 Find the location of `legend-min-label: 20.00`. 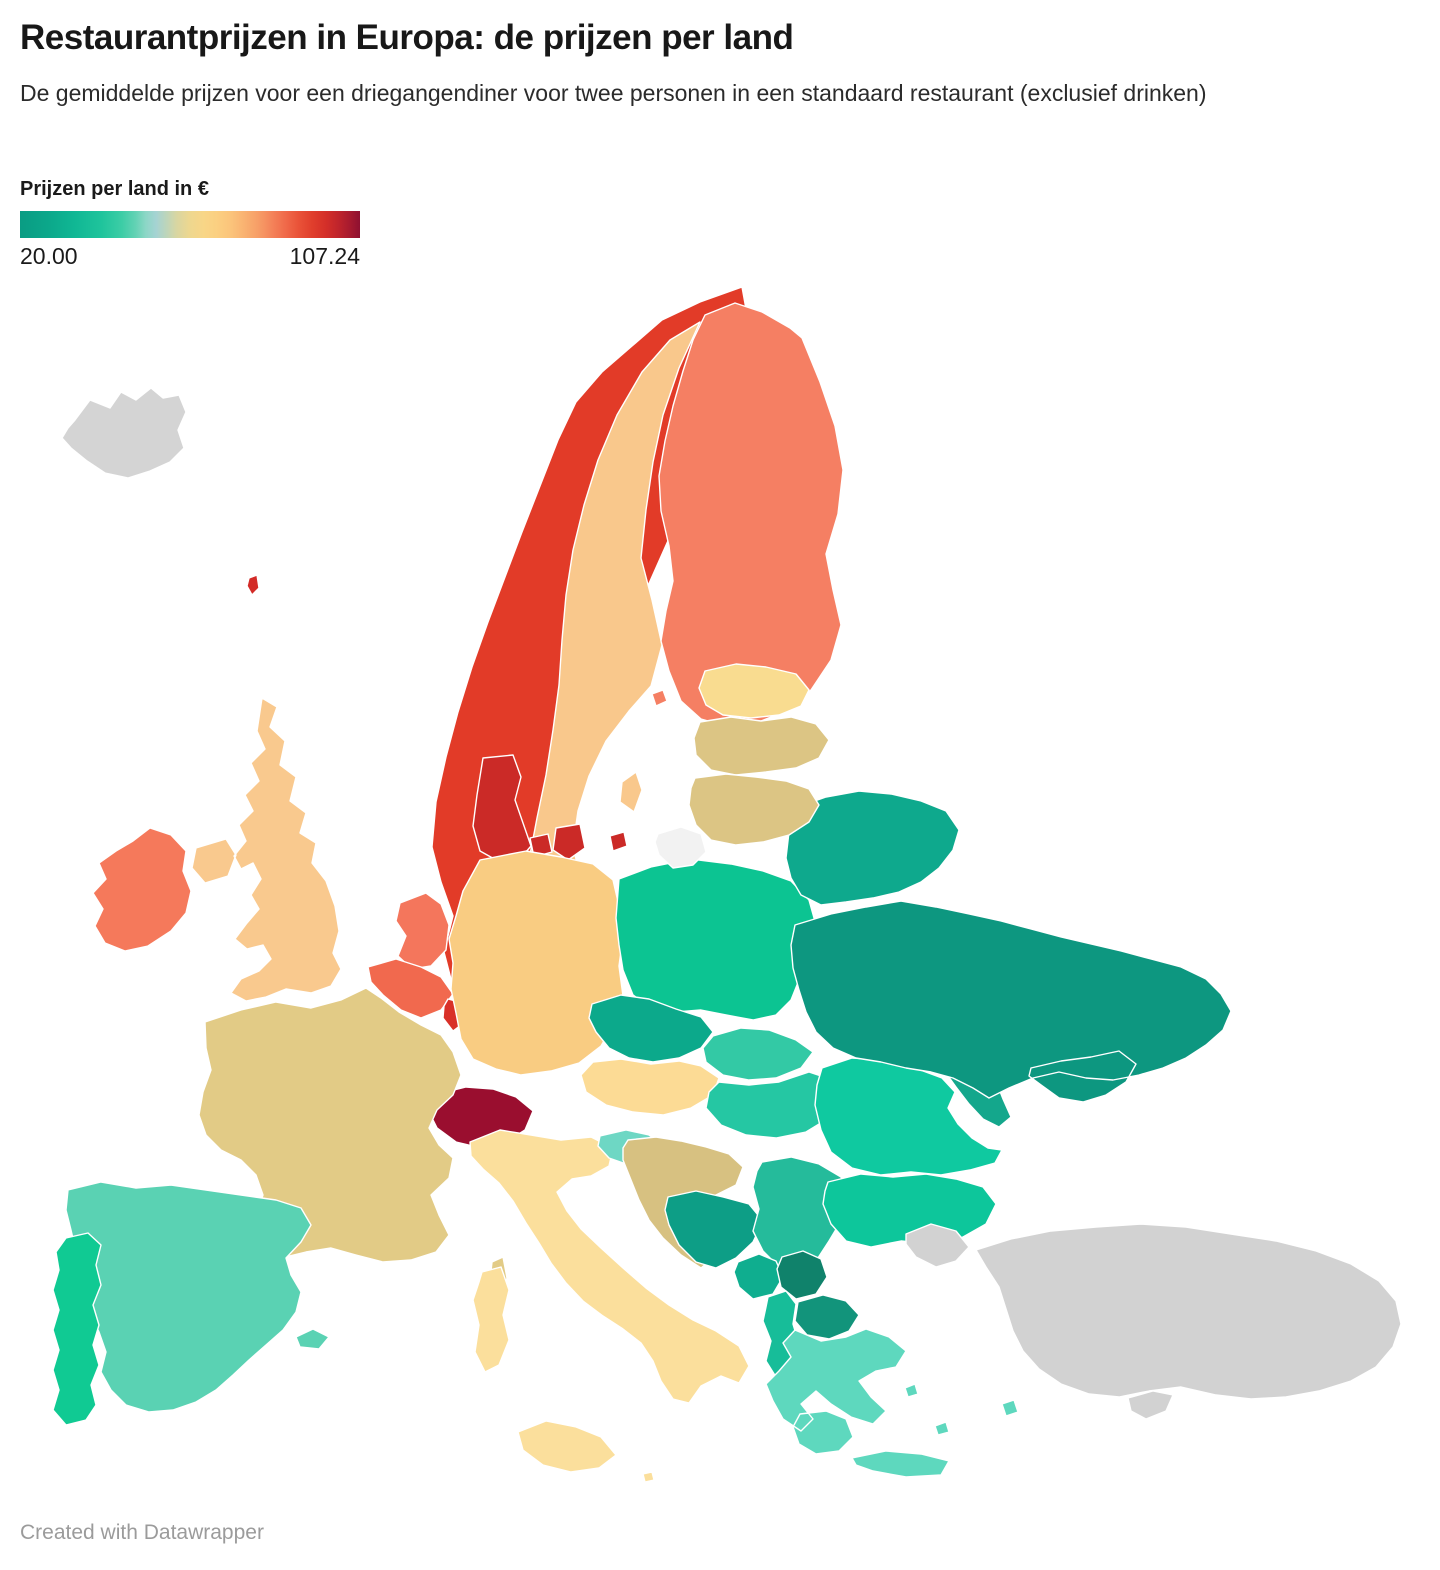

legend-min-label: 20.00 is located at coordinates (49, 256).